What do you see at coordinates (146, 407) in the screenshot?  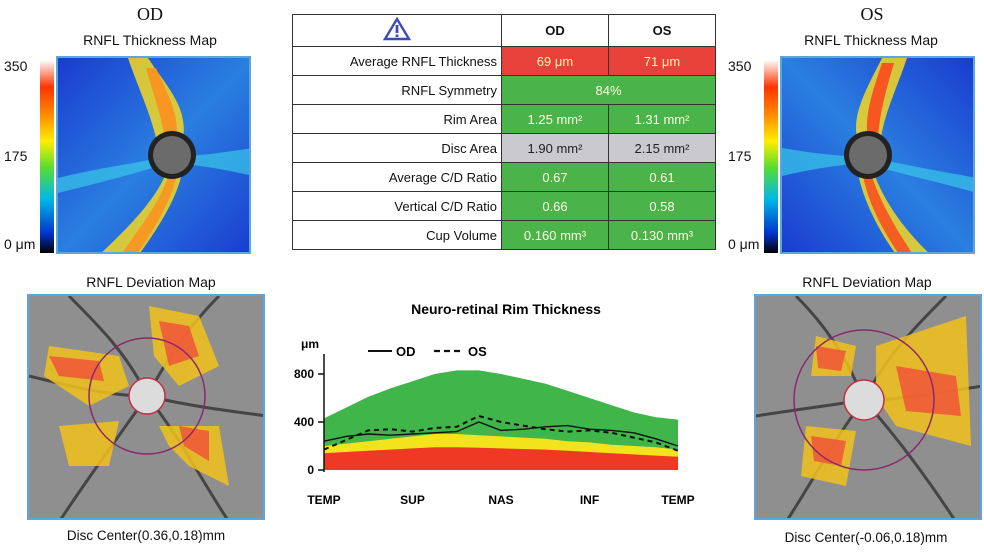 I see `od-deviation-map` at bounding box center [146, 407].